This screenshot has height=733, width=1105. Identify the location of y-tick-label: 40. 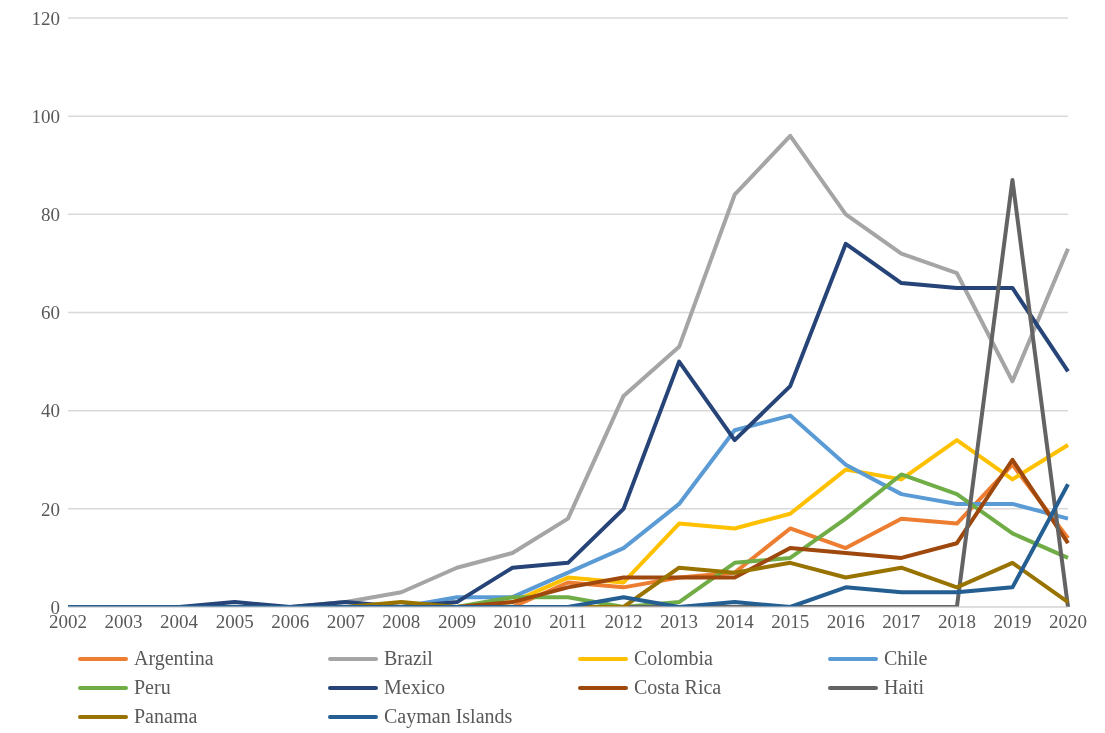
(50, 411).